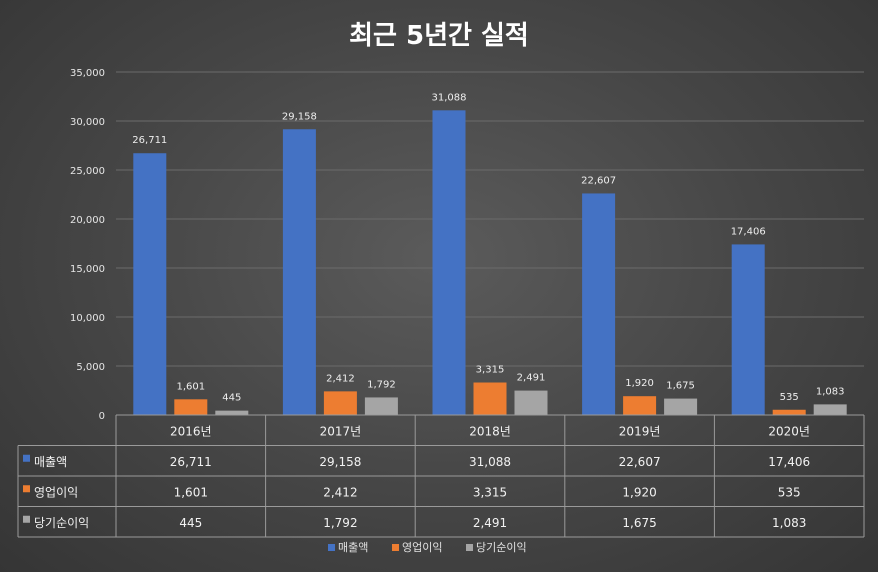 The width and height of the screenshot is (878, 572). Describe the element at coordinates (341, 431) in the screenshot. I see `table-header-cell: 2017년` at that location.